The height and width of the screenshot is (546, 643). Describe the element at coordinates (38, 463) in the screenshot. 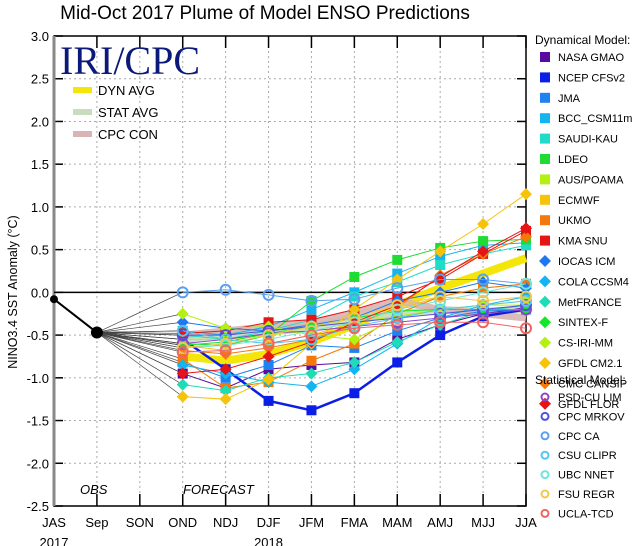

I see `y-tick-label: -2.0` at that location.